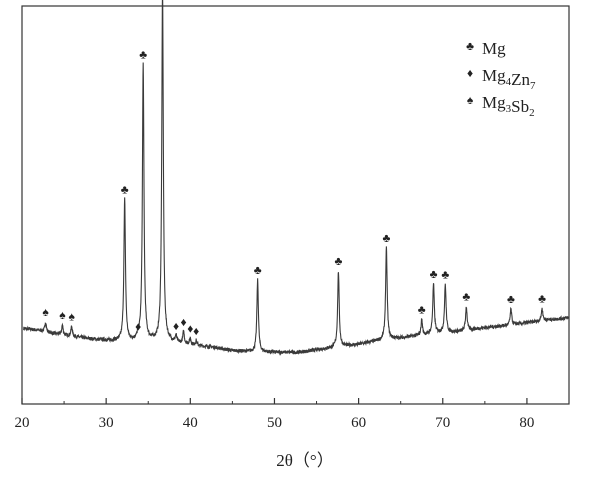  What do you see at coordinates (422, 309) in the screenshot?
I see `peak-marker-15: ♣` at bounding box center [422, 309].